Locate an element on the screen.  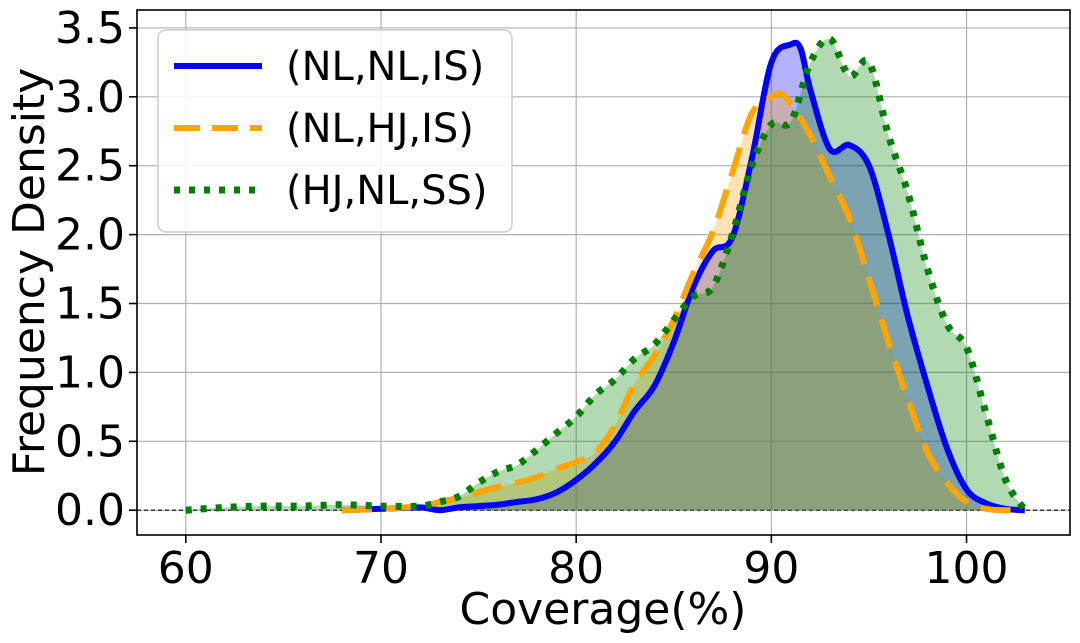
x-tick-label: 100 is located at coordinates (967, 568).